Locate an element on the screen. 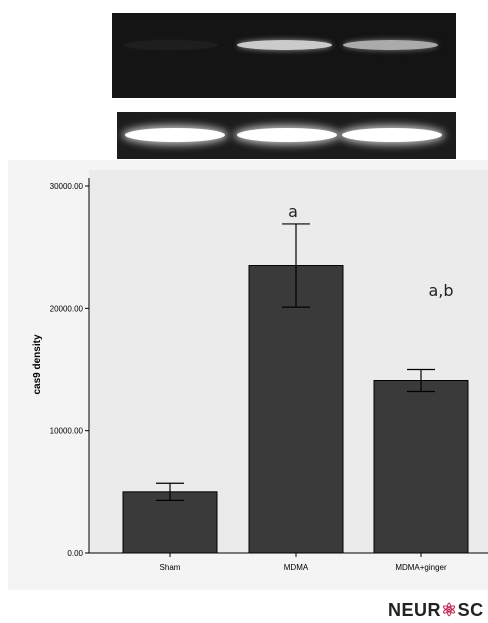 The width and height of the screenshot is (488, 623). western-blot-cas9 is located at coordinates (284, 55).